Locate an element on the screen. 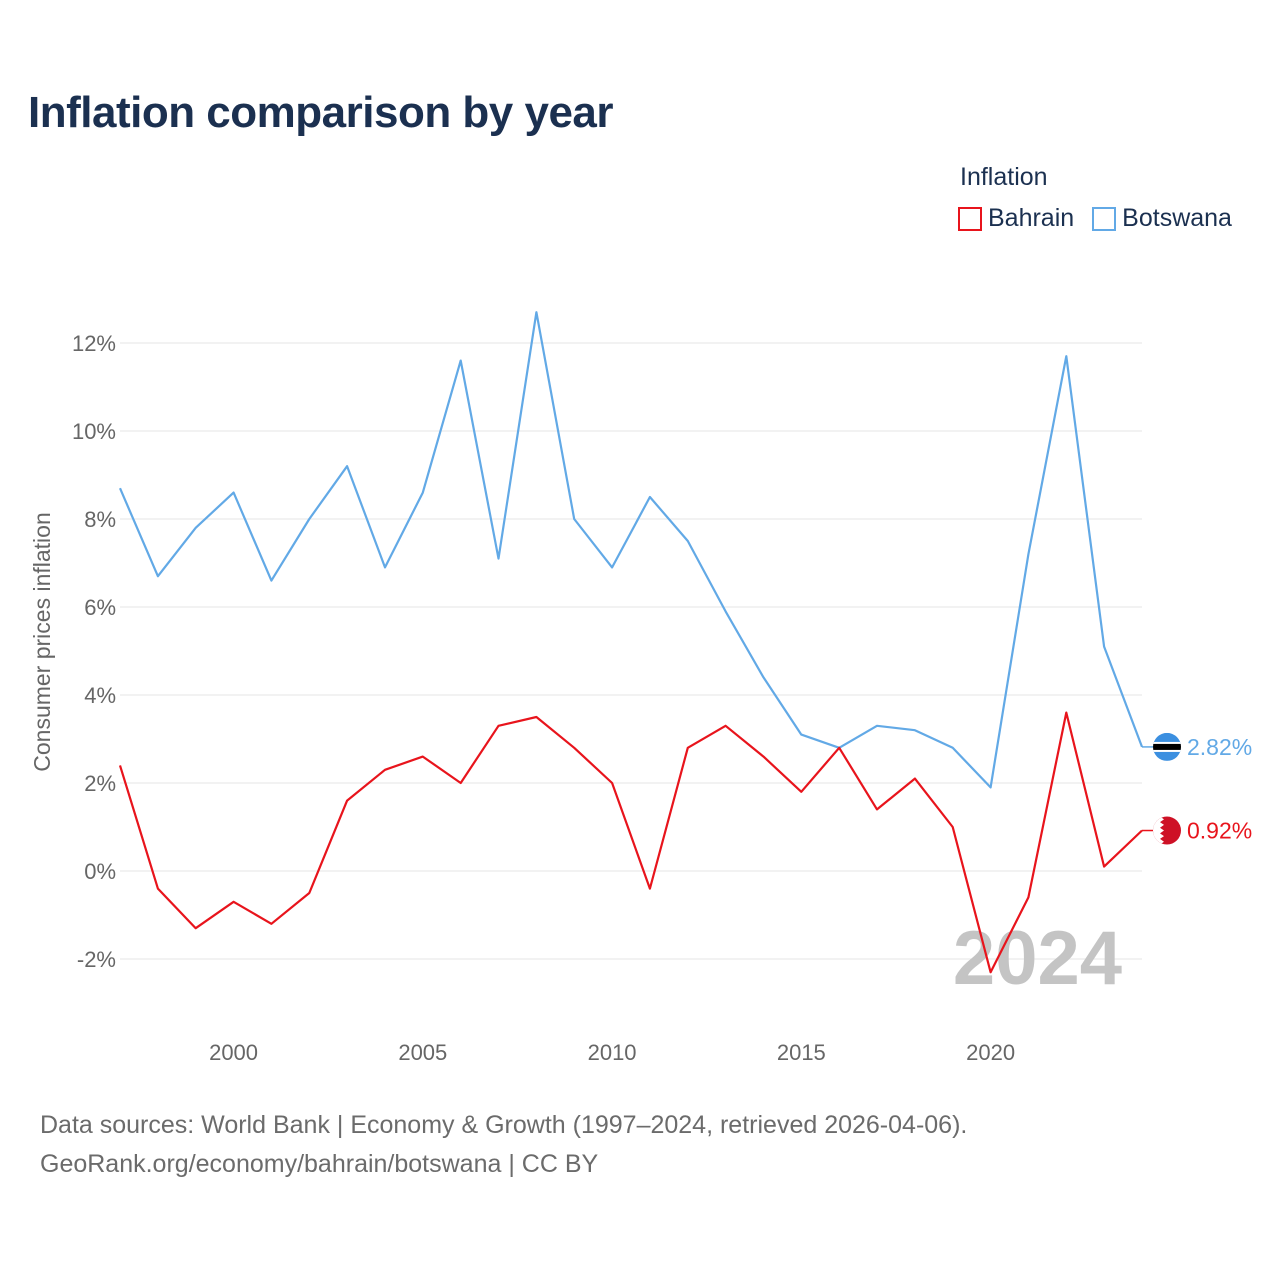  botswana-flag-icon is located at coordinates (1167, 746).